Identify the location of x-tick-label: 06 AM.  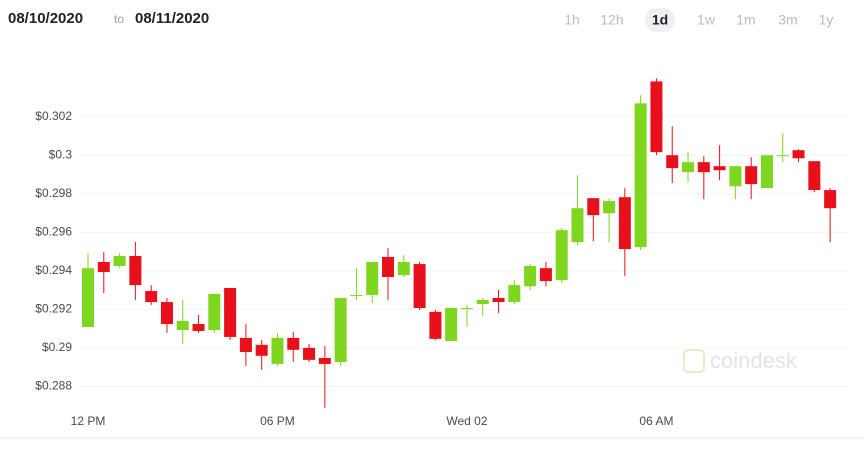
(656, 421).